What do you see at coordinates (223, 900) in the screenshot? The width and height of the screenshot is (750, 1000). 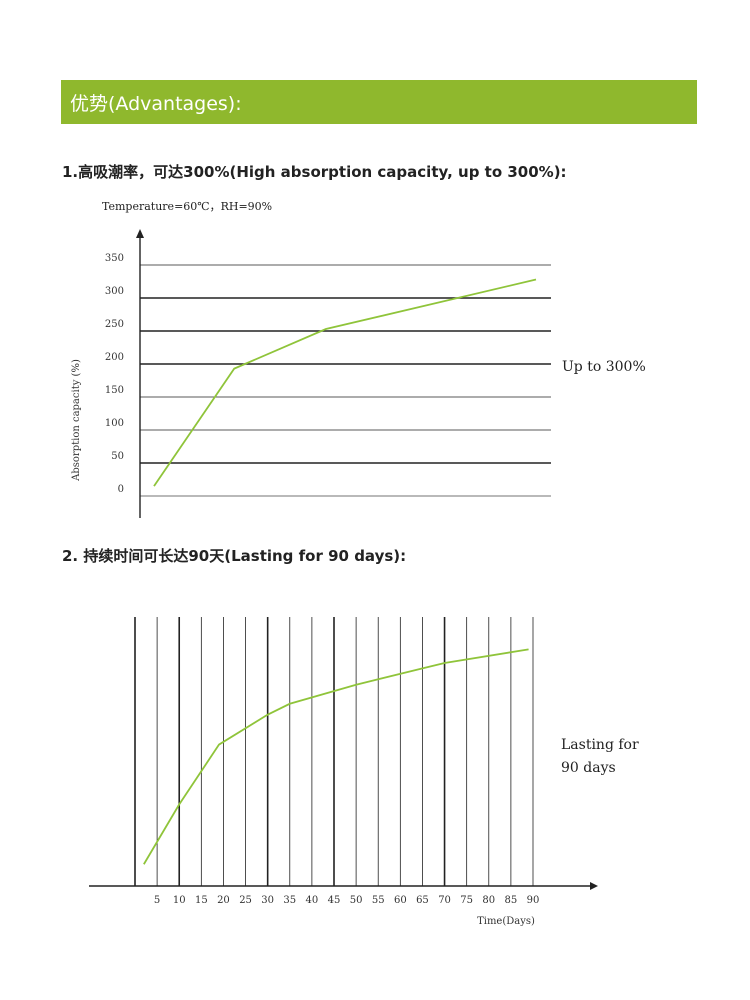 I see `x-tick-label: 20` at bounding box center [223, 900].